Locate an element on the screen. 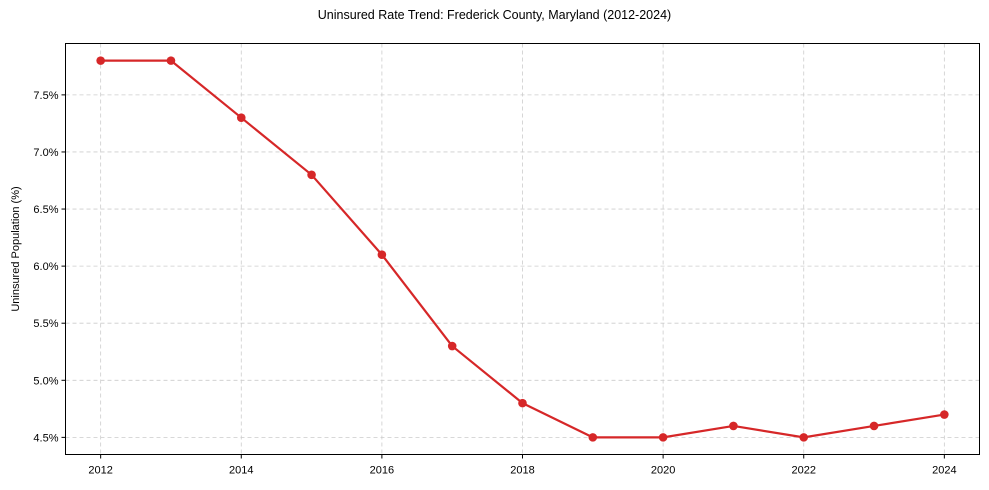  x-tick-label: 2020 is located at coordinates (663, 471).